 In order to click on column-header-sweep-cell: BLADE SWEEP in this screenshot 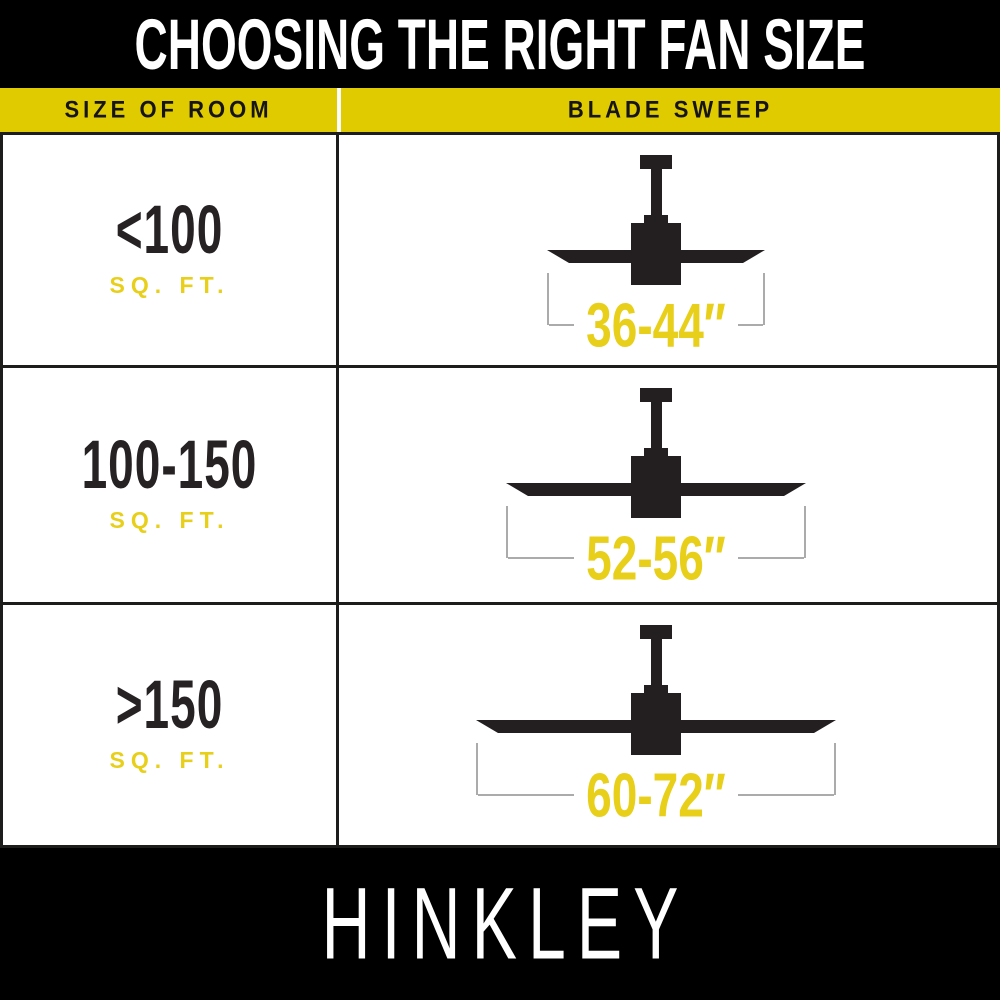, I will do `click(670, 110)`.